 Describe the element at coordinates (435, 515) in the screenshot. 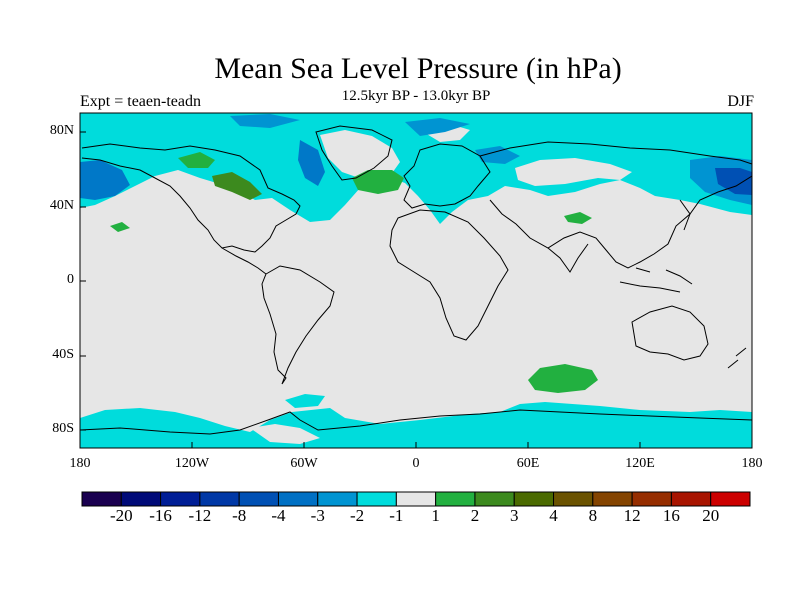

I see `colorbar-label: 1` at that location.